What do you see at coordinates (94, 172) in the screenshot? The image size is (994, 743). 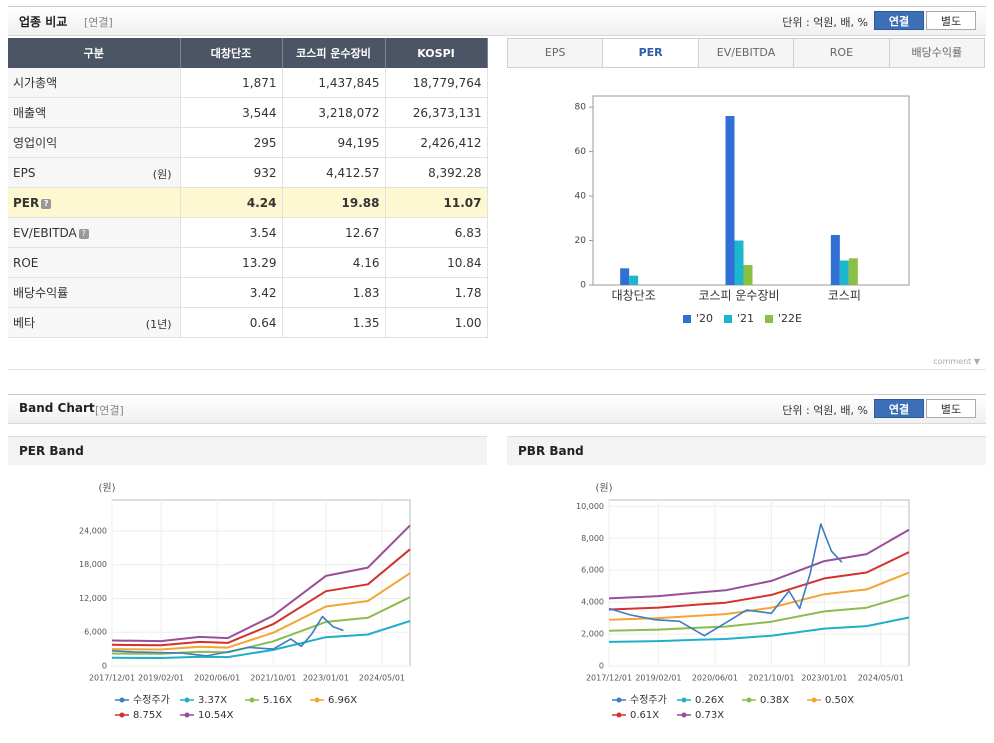 I see `row-label-cell: EPS (원)` at bounding box center [94, 172].